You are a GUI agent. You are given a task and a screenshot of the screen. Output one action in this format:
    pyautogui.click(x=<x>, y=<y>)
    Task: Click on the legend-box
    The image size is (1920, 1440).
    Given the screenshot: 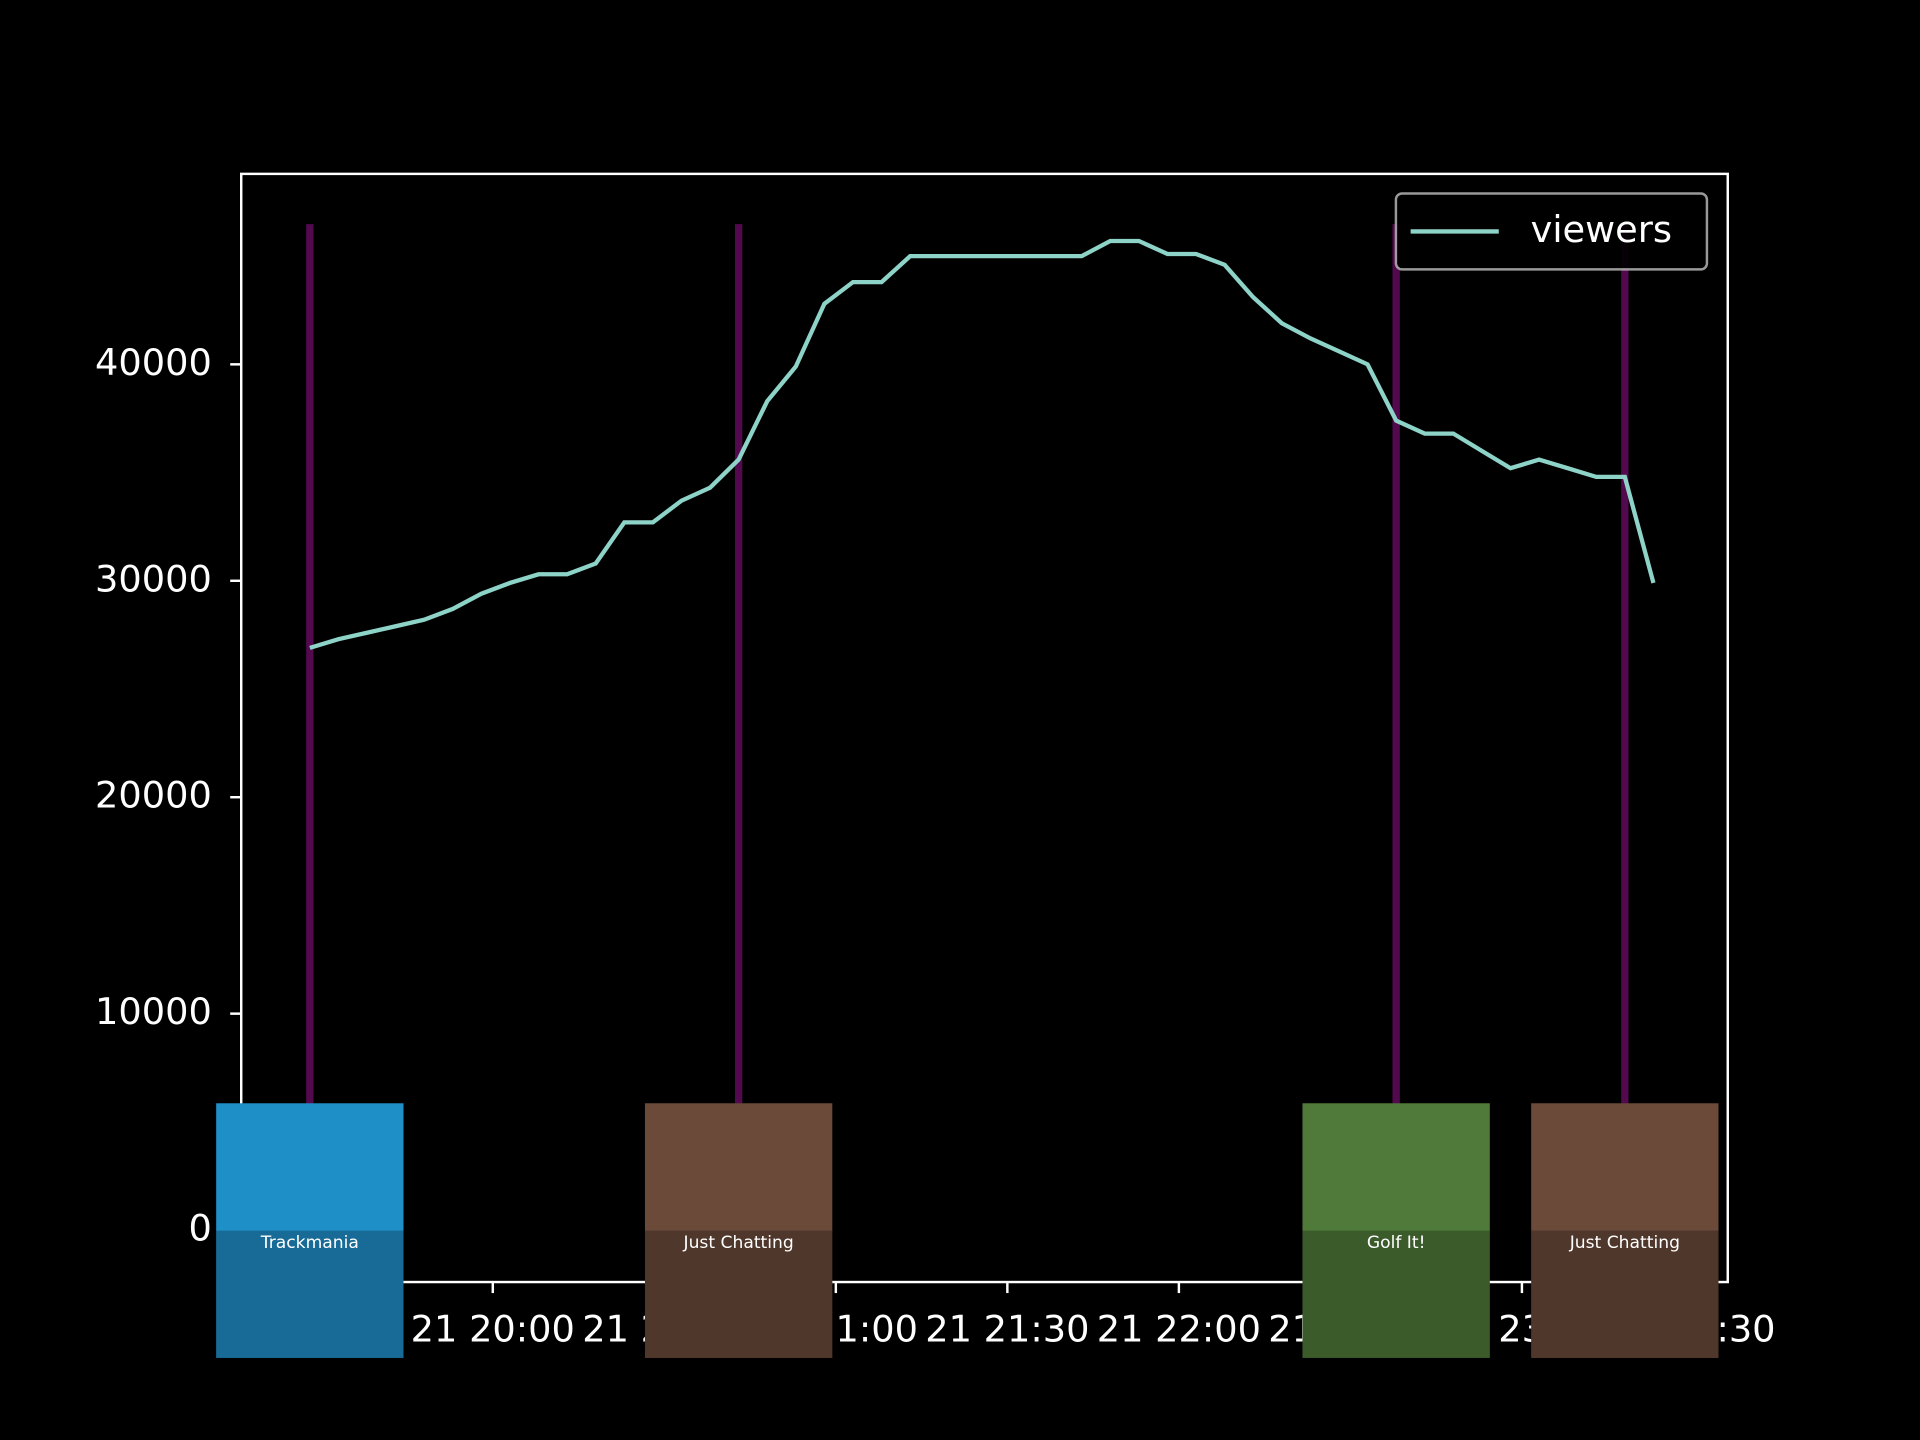 What is the action you would take?
    pyautogui.click(x=1551, y=231)
    